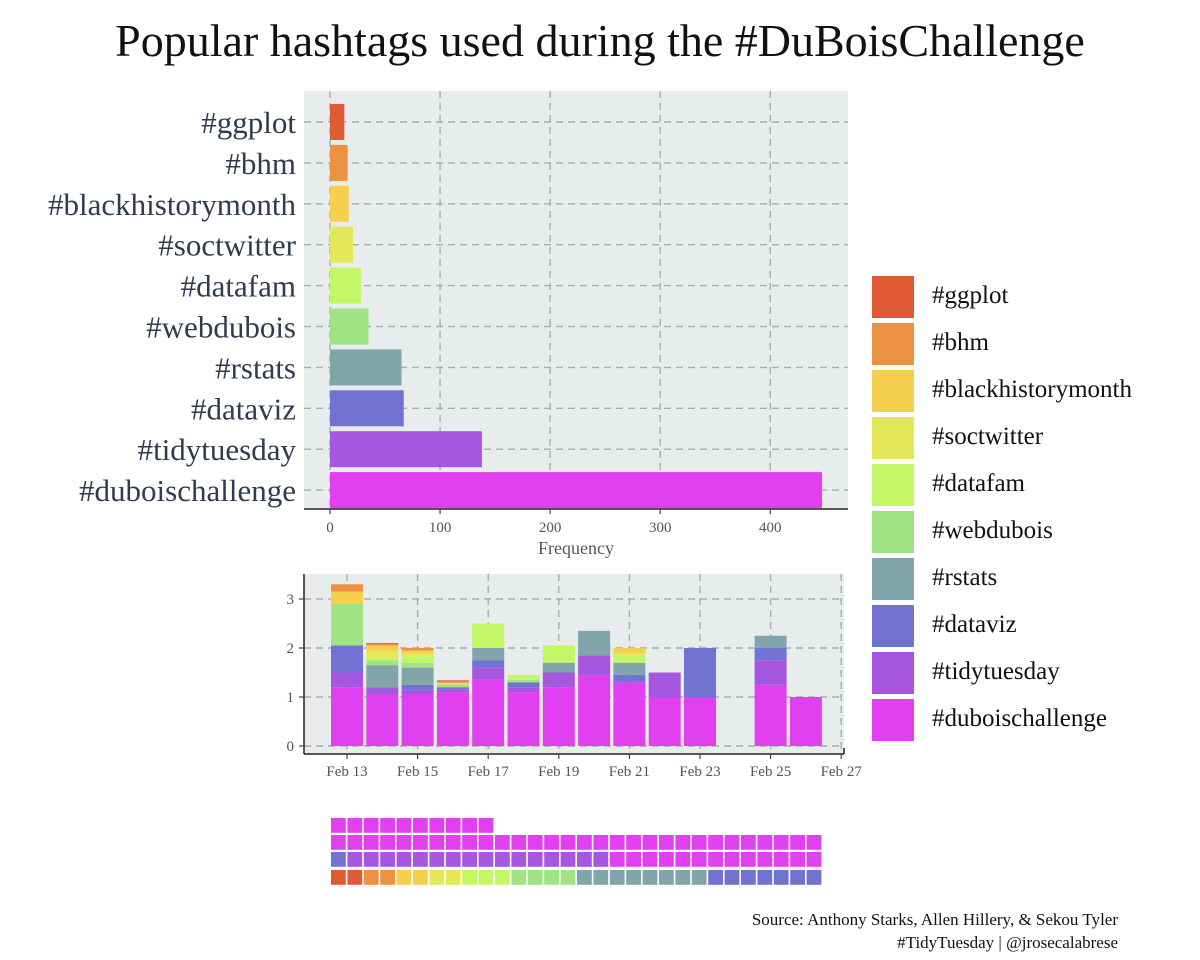 The height and width of the screenshot is (960, 1200). I want to click on category-label: #soctwitter, so click(227, 245).